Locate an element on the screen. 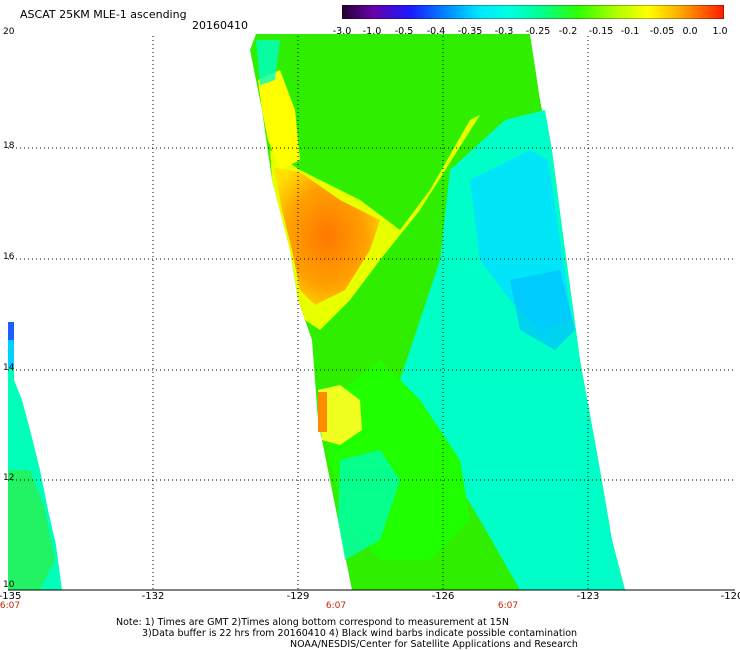 Image resolution: width=740 pixels, height=650 pixels. swath-left-aqua is located at coordinates (11, 354).